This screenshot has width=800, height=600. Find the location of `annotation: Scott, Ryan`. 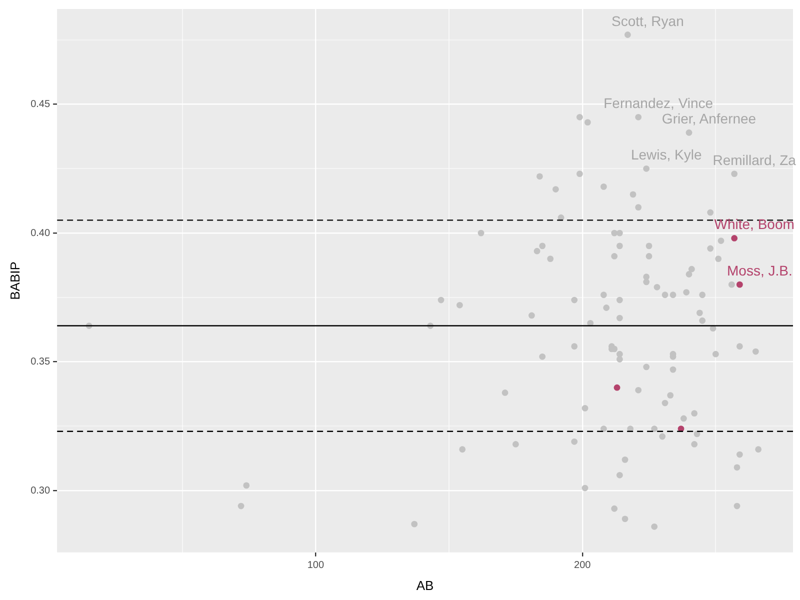

annotation: Scott, Ryan is located at coordinates (647, 20).